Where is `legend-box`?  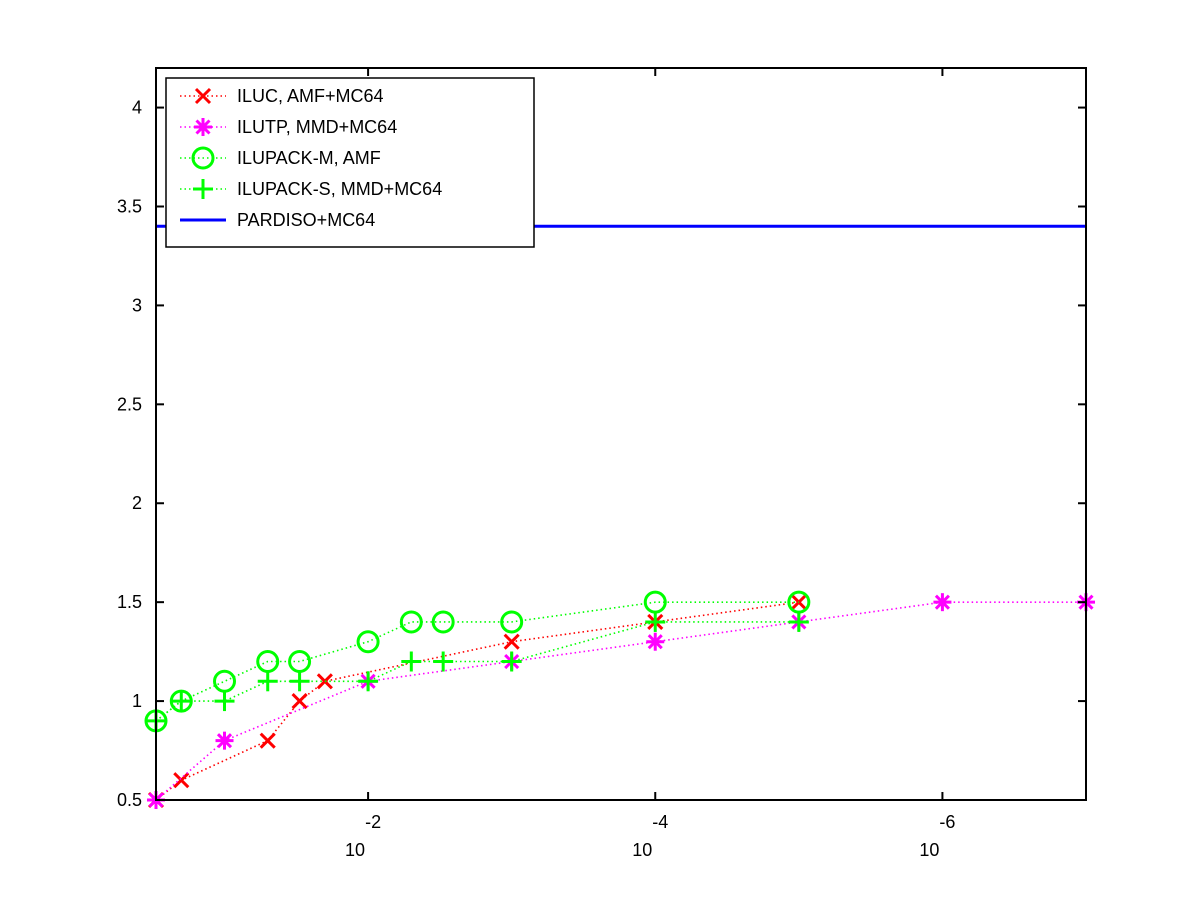
legend-box is located at coordinates (350, 162).